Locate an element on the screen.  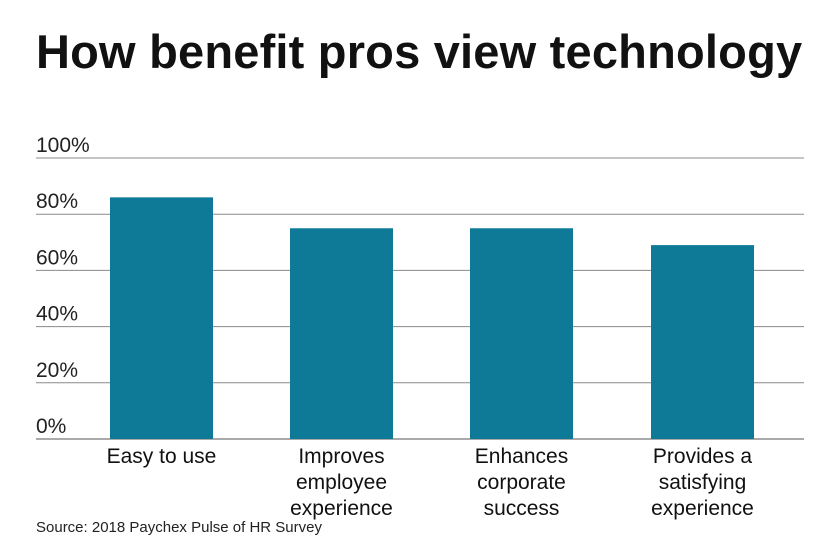
category-label-line: corporate is located at coordinates (521, 482).